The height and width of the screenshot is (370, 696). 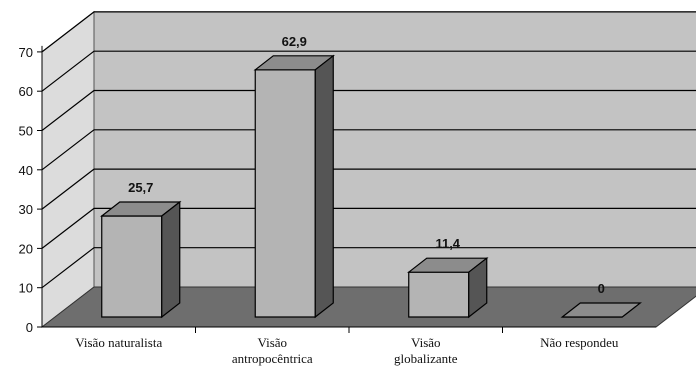 What do you see at coordinates (272, 358) in the screenshot?
I see `x-tick-label: antropocêntrica` at bounding box center [272, 358].